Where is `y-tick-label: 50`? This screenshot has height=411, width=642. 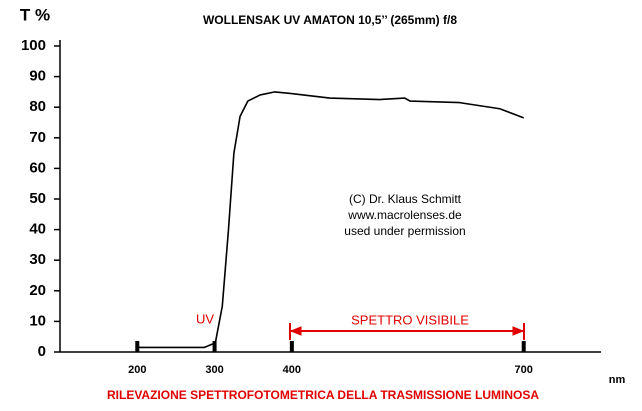
y-tick-label: 50 is located at coordinates (37, 198).